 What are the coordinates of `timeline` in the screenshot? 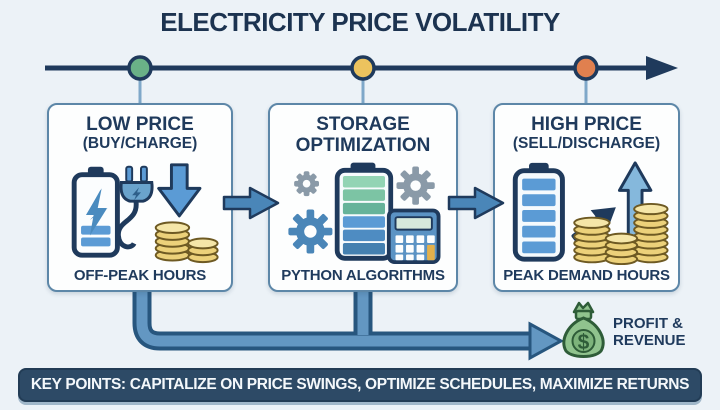 It's located at (361, 80).